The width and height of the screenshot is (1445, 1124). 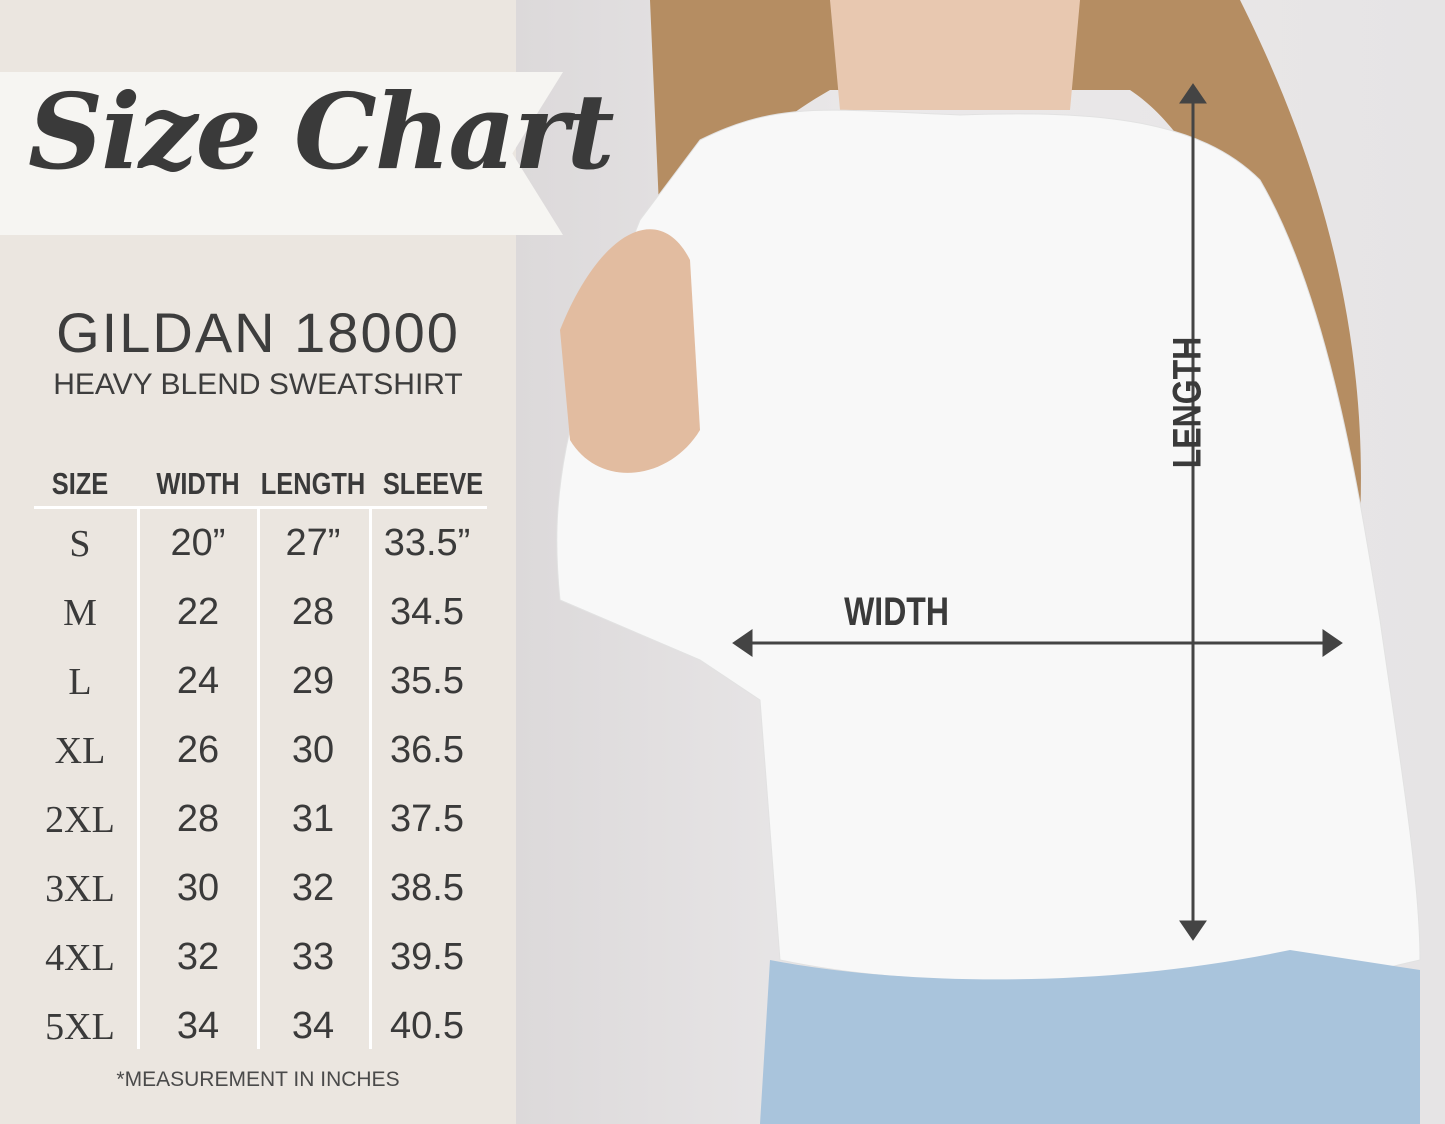 What do you see at coordinates (198, 888) in the screenshot?
I see `cell-width: 30` at bounding box center [198, 888].